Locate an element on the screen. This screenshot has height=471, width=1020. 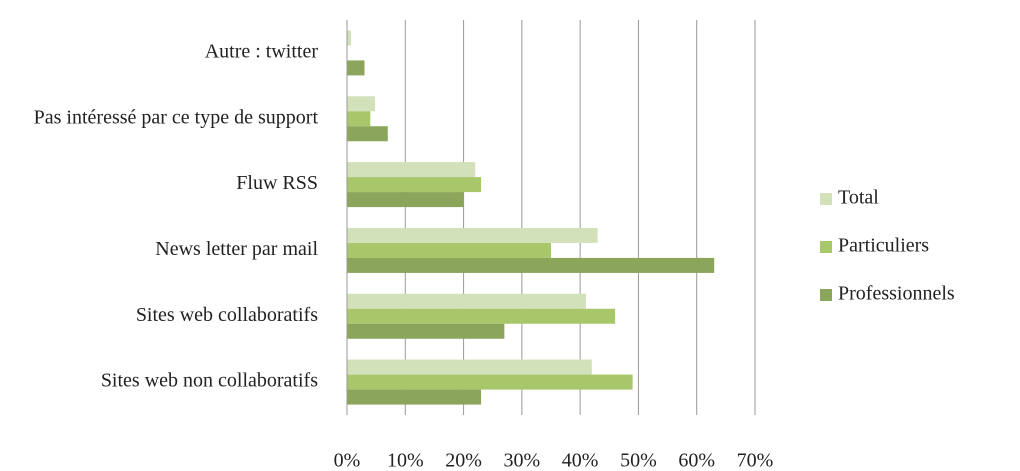
legend-label: Total is located at coordinates (858, 198).